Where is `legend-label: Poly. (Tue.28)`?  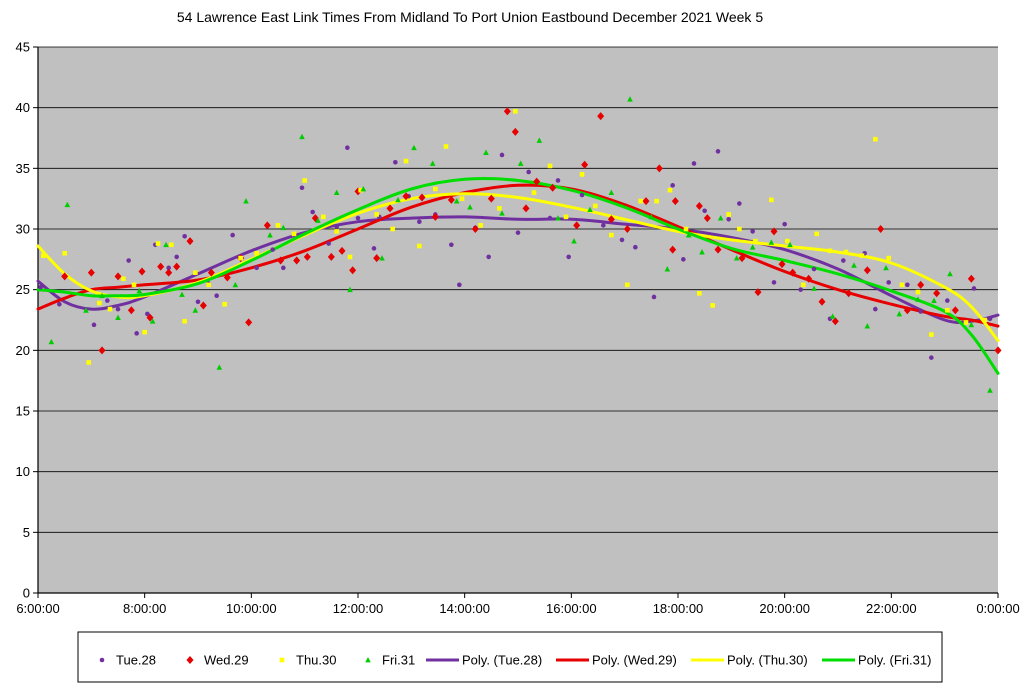
legend-label: Poly. (Tue.28) is located at coordinates (502, 660).